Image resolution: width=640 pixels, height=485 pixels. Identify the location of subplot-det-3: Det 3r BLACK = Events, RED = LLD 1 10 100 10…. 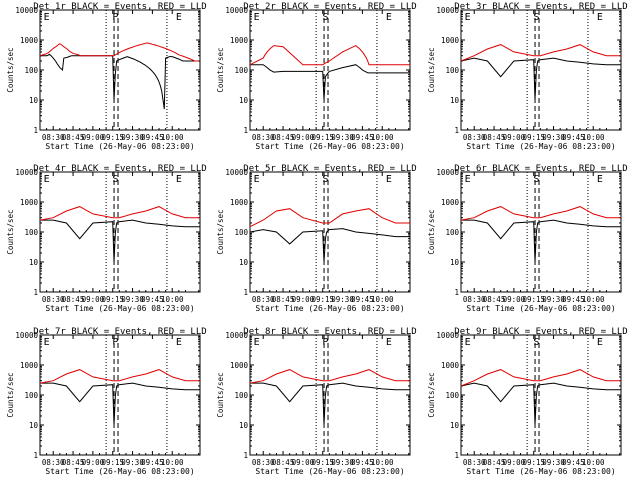
(527, 76).